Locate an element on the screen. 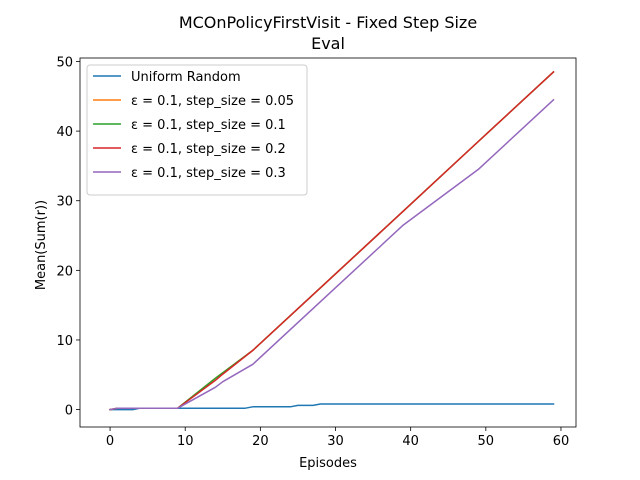 The image size is (640, 480). x-tick-label: 50 is located at coordinates (486, 441).